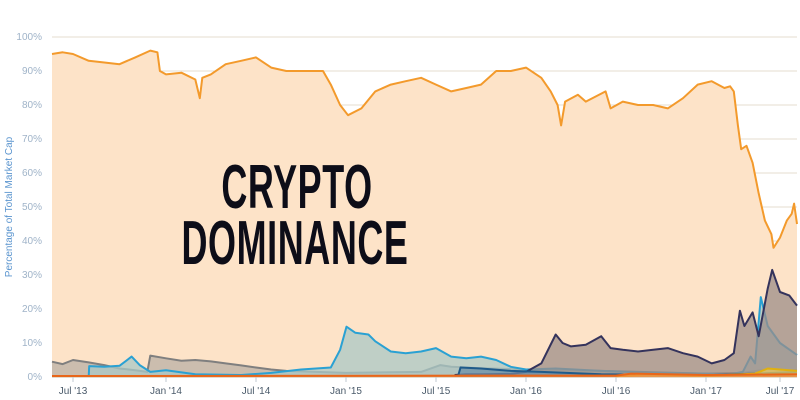 The image size is (800, 400). What do you see at coordinates (32, 309) in the screenshot?
I see `y-tick-label: 20%` at bounding box center [32, 309].